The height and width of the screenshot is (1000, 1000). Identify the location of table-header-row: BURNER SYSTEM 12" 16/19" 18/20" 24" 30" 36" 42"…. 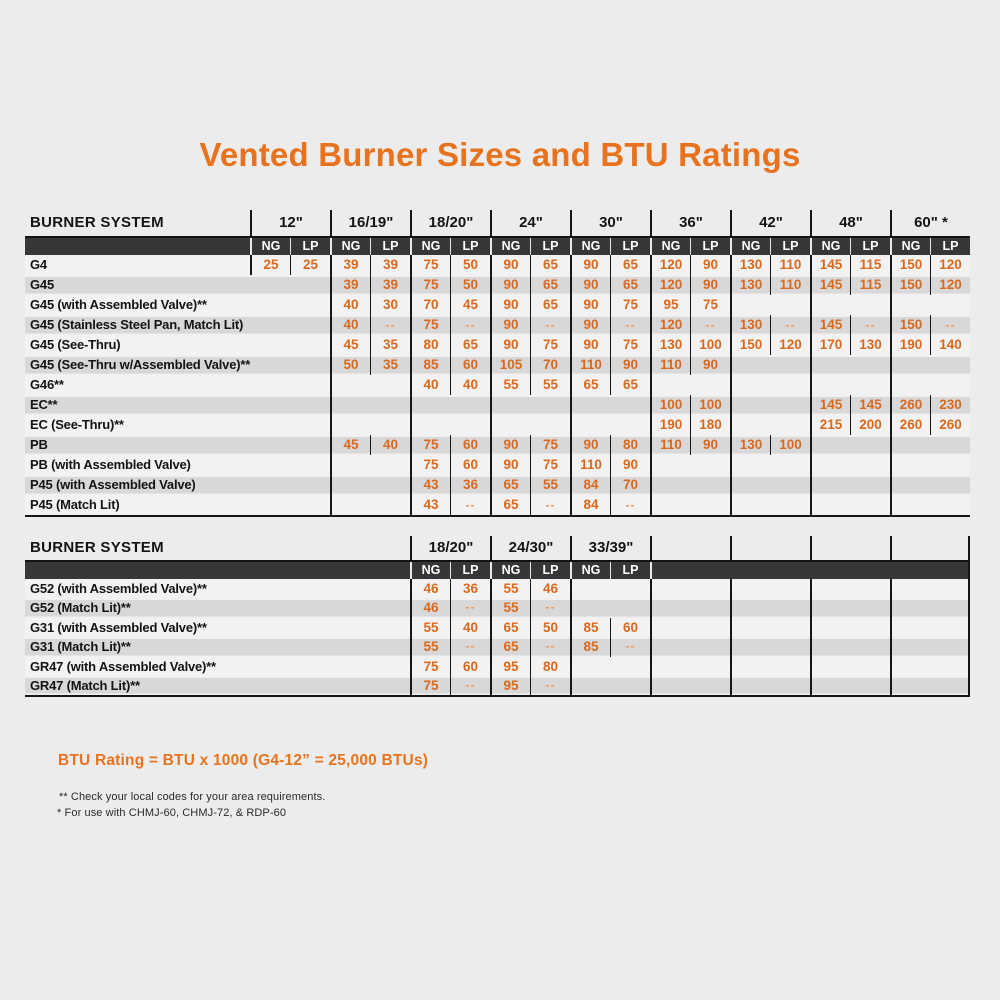
(497, 224).